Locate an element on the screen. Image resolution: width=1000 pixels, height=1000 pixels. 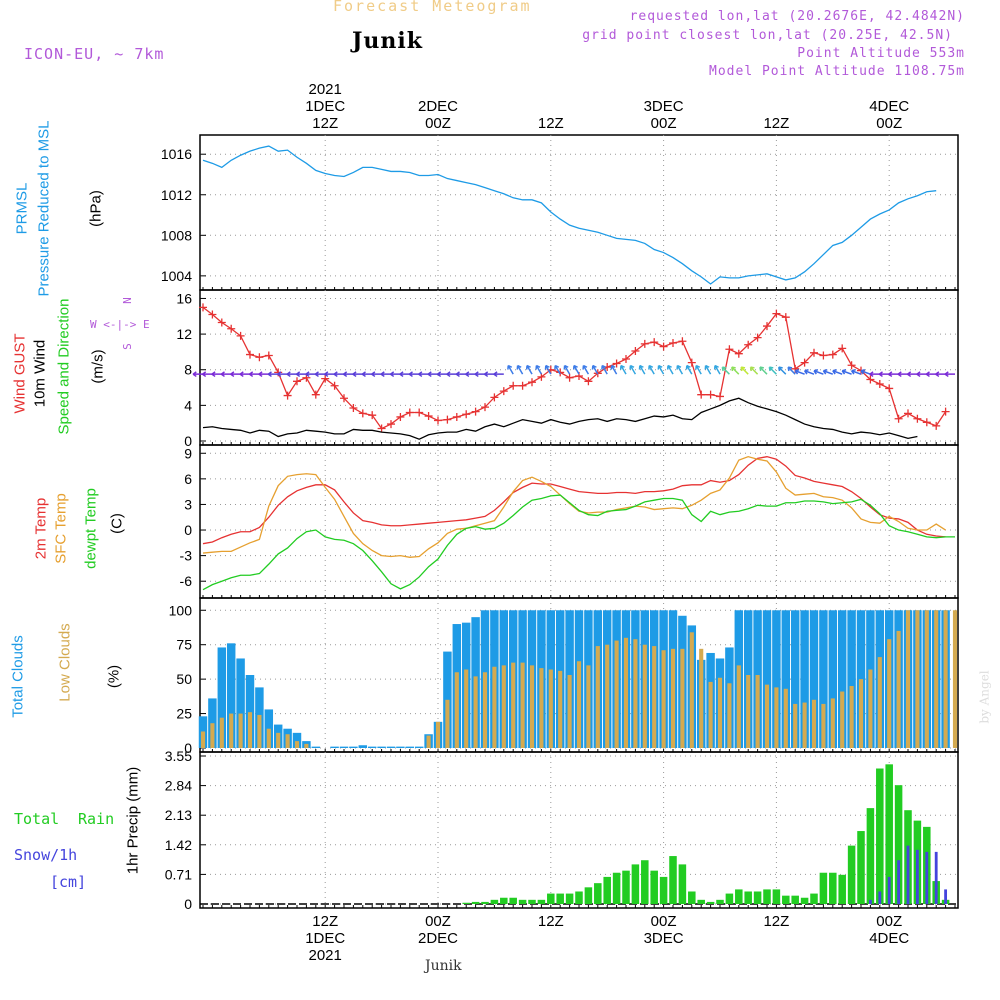
ytick-label-pressure: 1004 is located at coordinates (176, 276).